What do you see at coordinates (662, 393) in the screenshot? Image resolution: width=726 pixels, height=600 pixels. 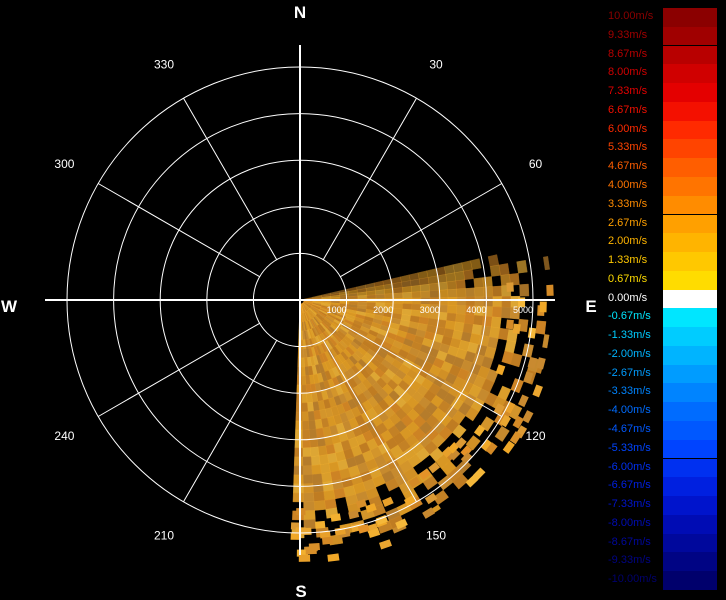 I see `legend-entry: -3.33m/s` at bounding box center [662, 393].